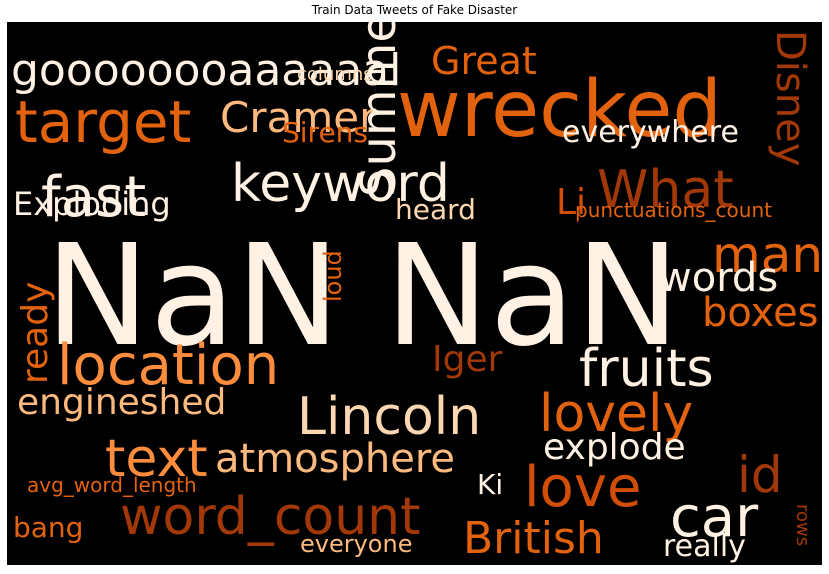 The width and height of the screenshot is (829, 574). Describe the element at coordinates (325, 132) in the screenshot. I see `word-sirens: Sirens` at that location.